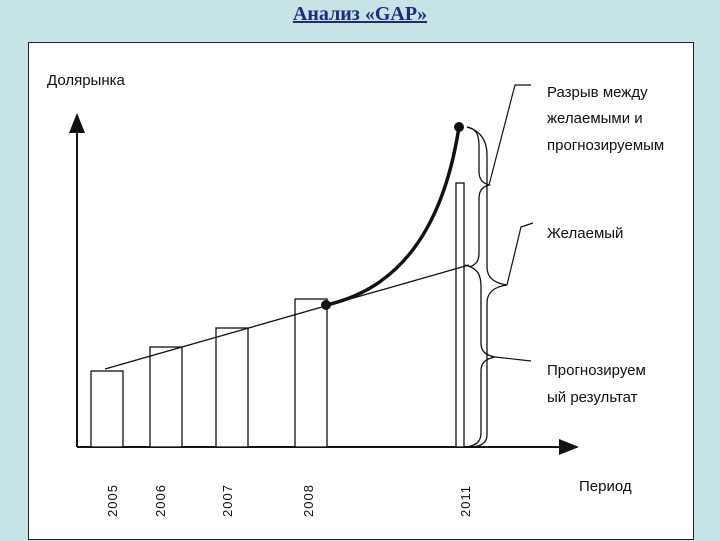 The width and height of the screenshot is (720, 541). I want to click on desired-brace, so click(487, 287).